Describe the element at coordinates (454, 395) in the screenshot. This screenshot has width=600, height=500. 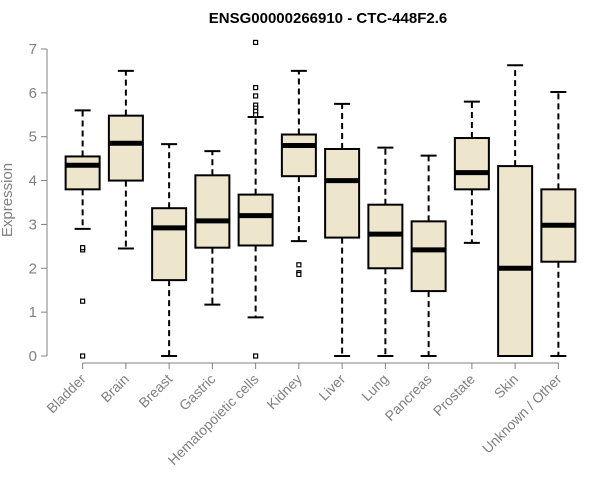
I see `x-tick-label: Prostate` at that location.